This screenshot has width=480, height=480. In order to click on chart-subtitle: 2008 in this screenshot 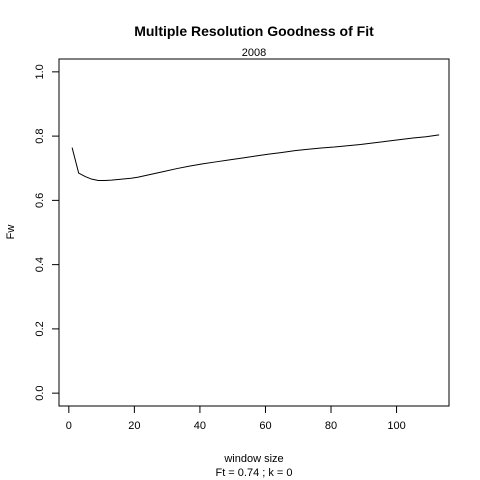, I will do `click(254, 53)`.